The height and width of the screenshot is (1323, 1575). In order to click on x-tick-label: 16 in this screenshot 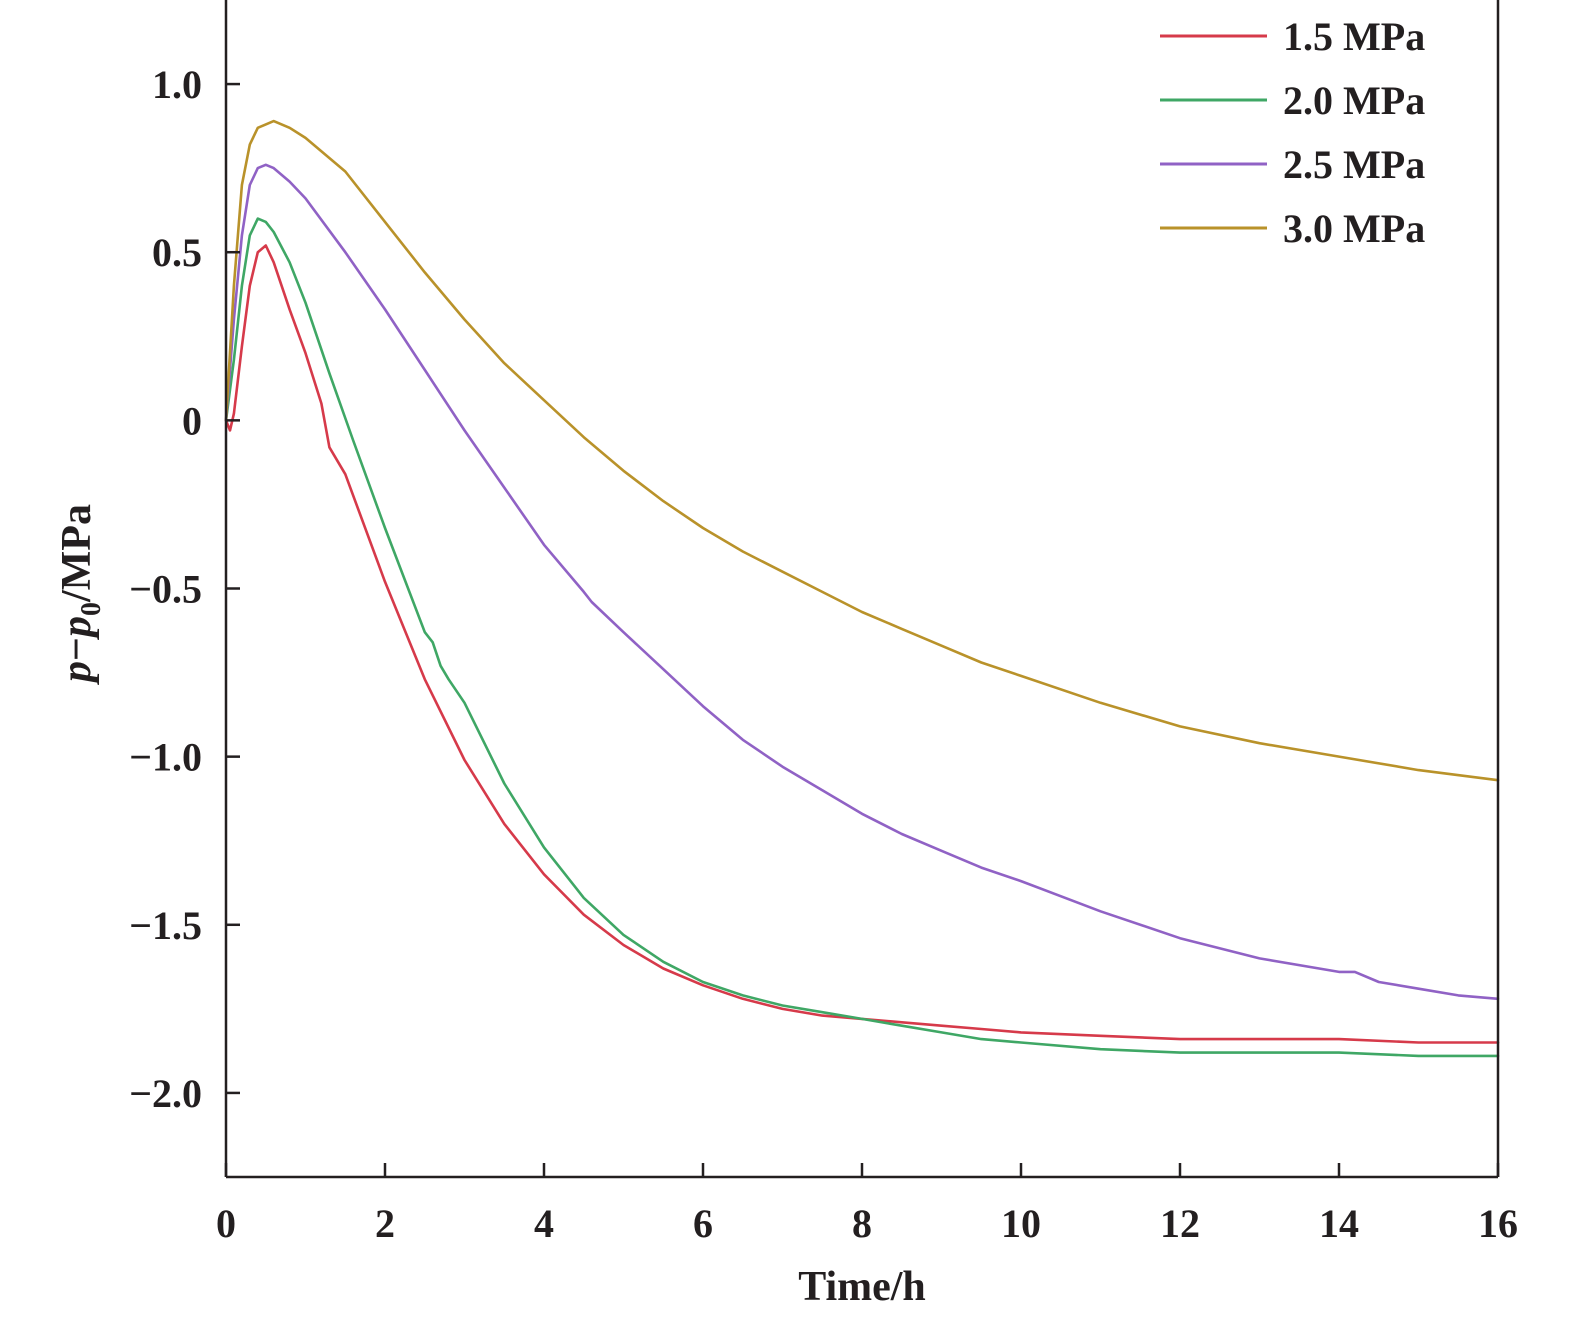, I will do `click(1498, 1223)`.